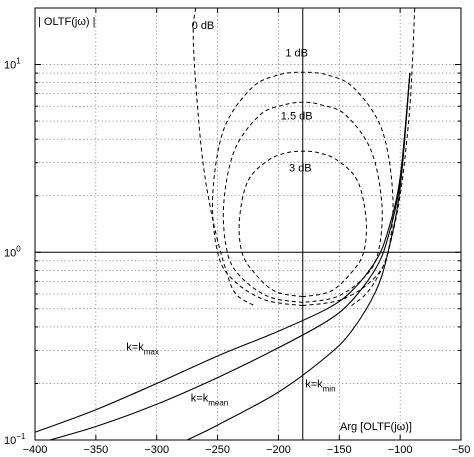 The width and height of the screenshot is (474, 457). Describe the element at coordinates (339, 450) in the screenshot. I see `x-tick-label: −150` at that location.